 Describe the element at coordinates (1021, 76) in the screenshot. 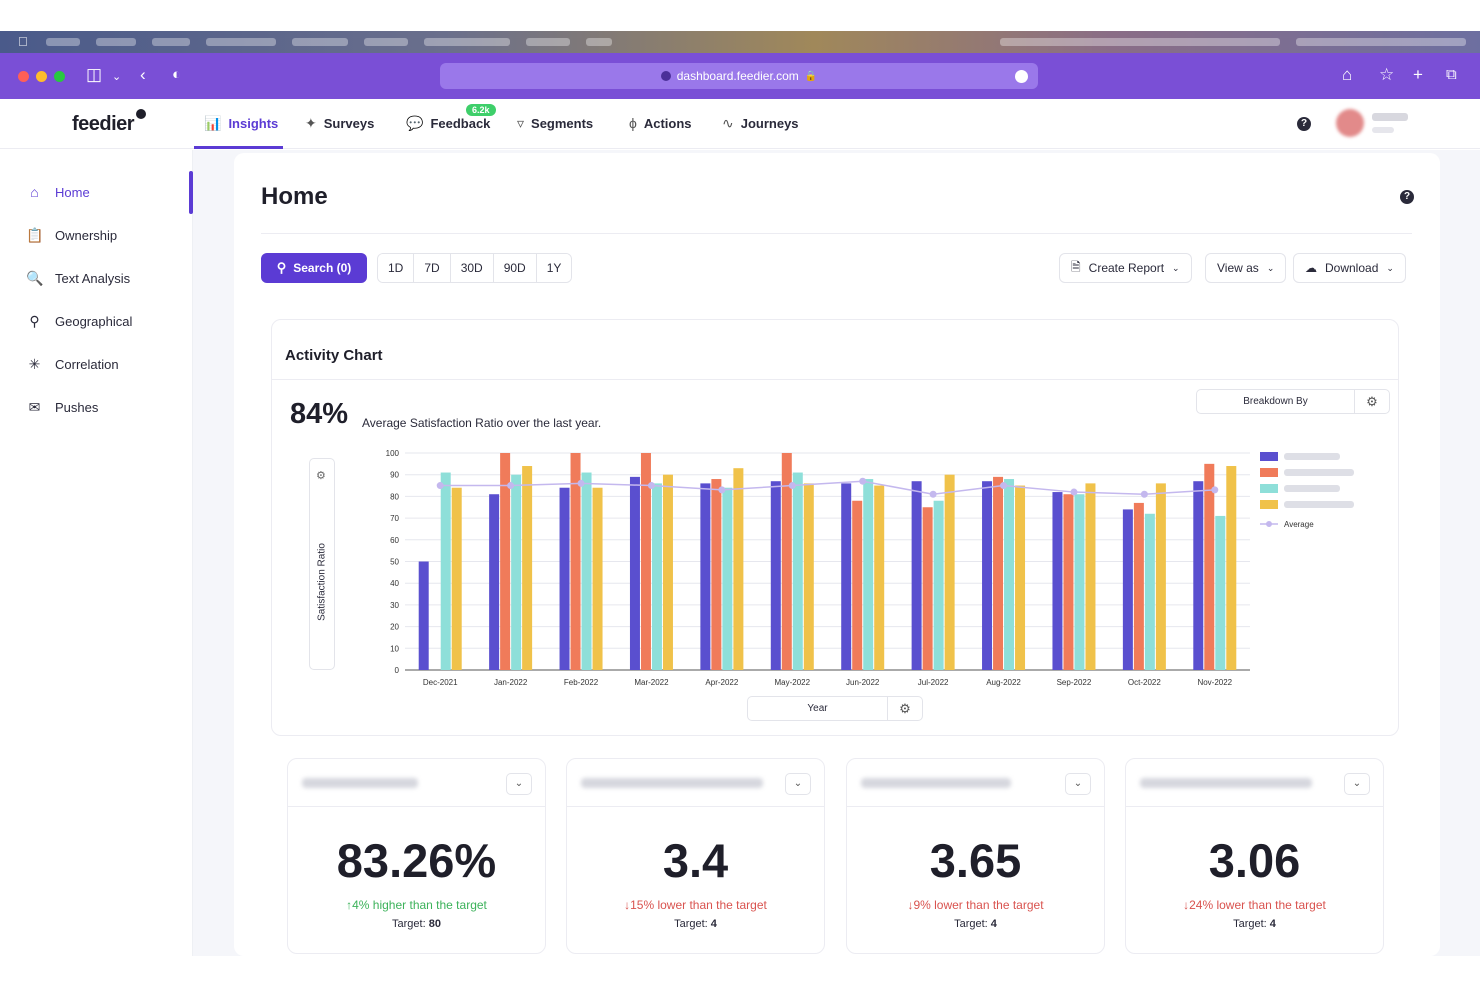

I see `more-icon` at that location.